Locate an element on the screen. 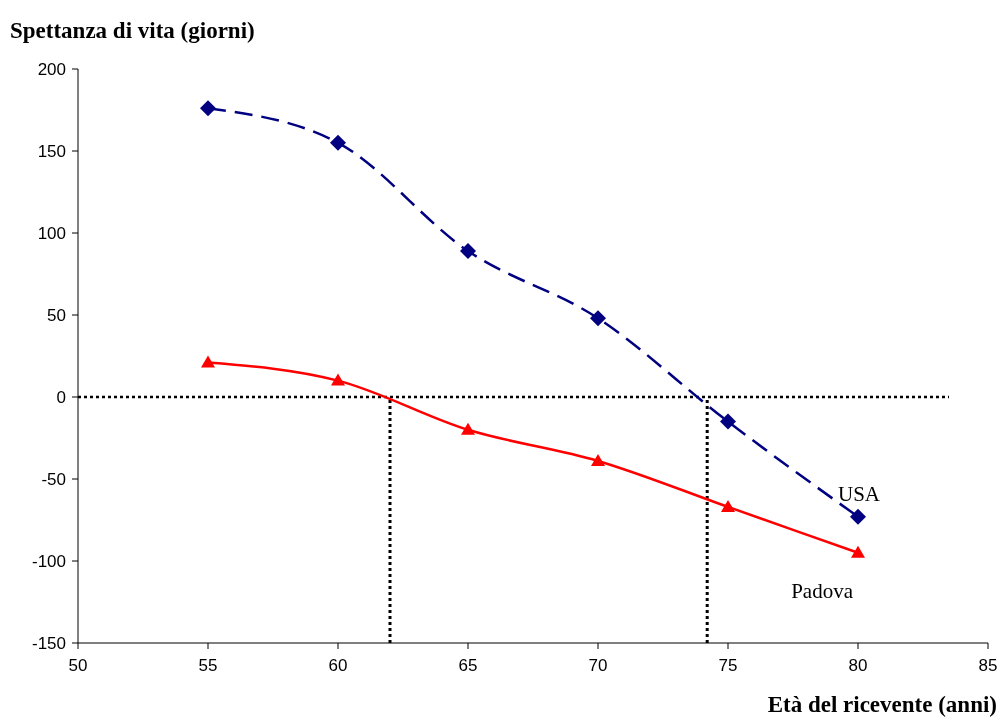  x-tick-label: 70 is located at coordinates (598, 665).